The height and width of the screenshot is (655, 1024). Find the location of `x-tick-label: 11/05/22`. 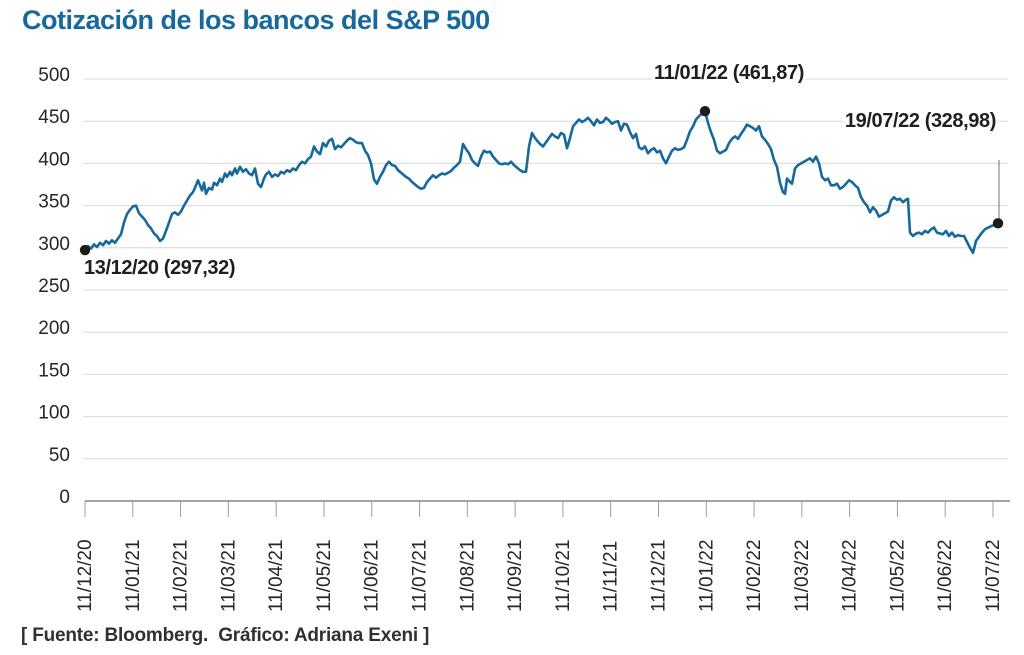

x-tick-label: 11/05/22 is located at coordinates (897, 575).